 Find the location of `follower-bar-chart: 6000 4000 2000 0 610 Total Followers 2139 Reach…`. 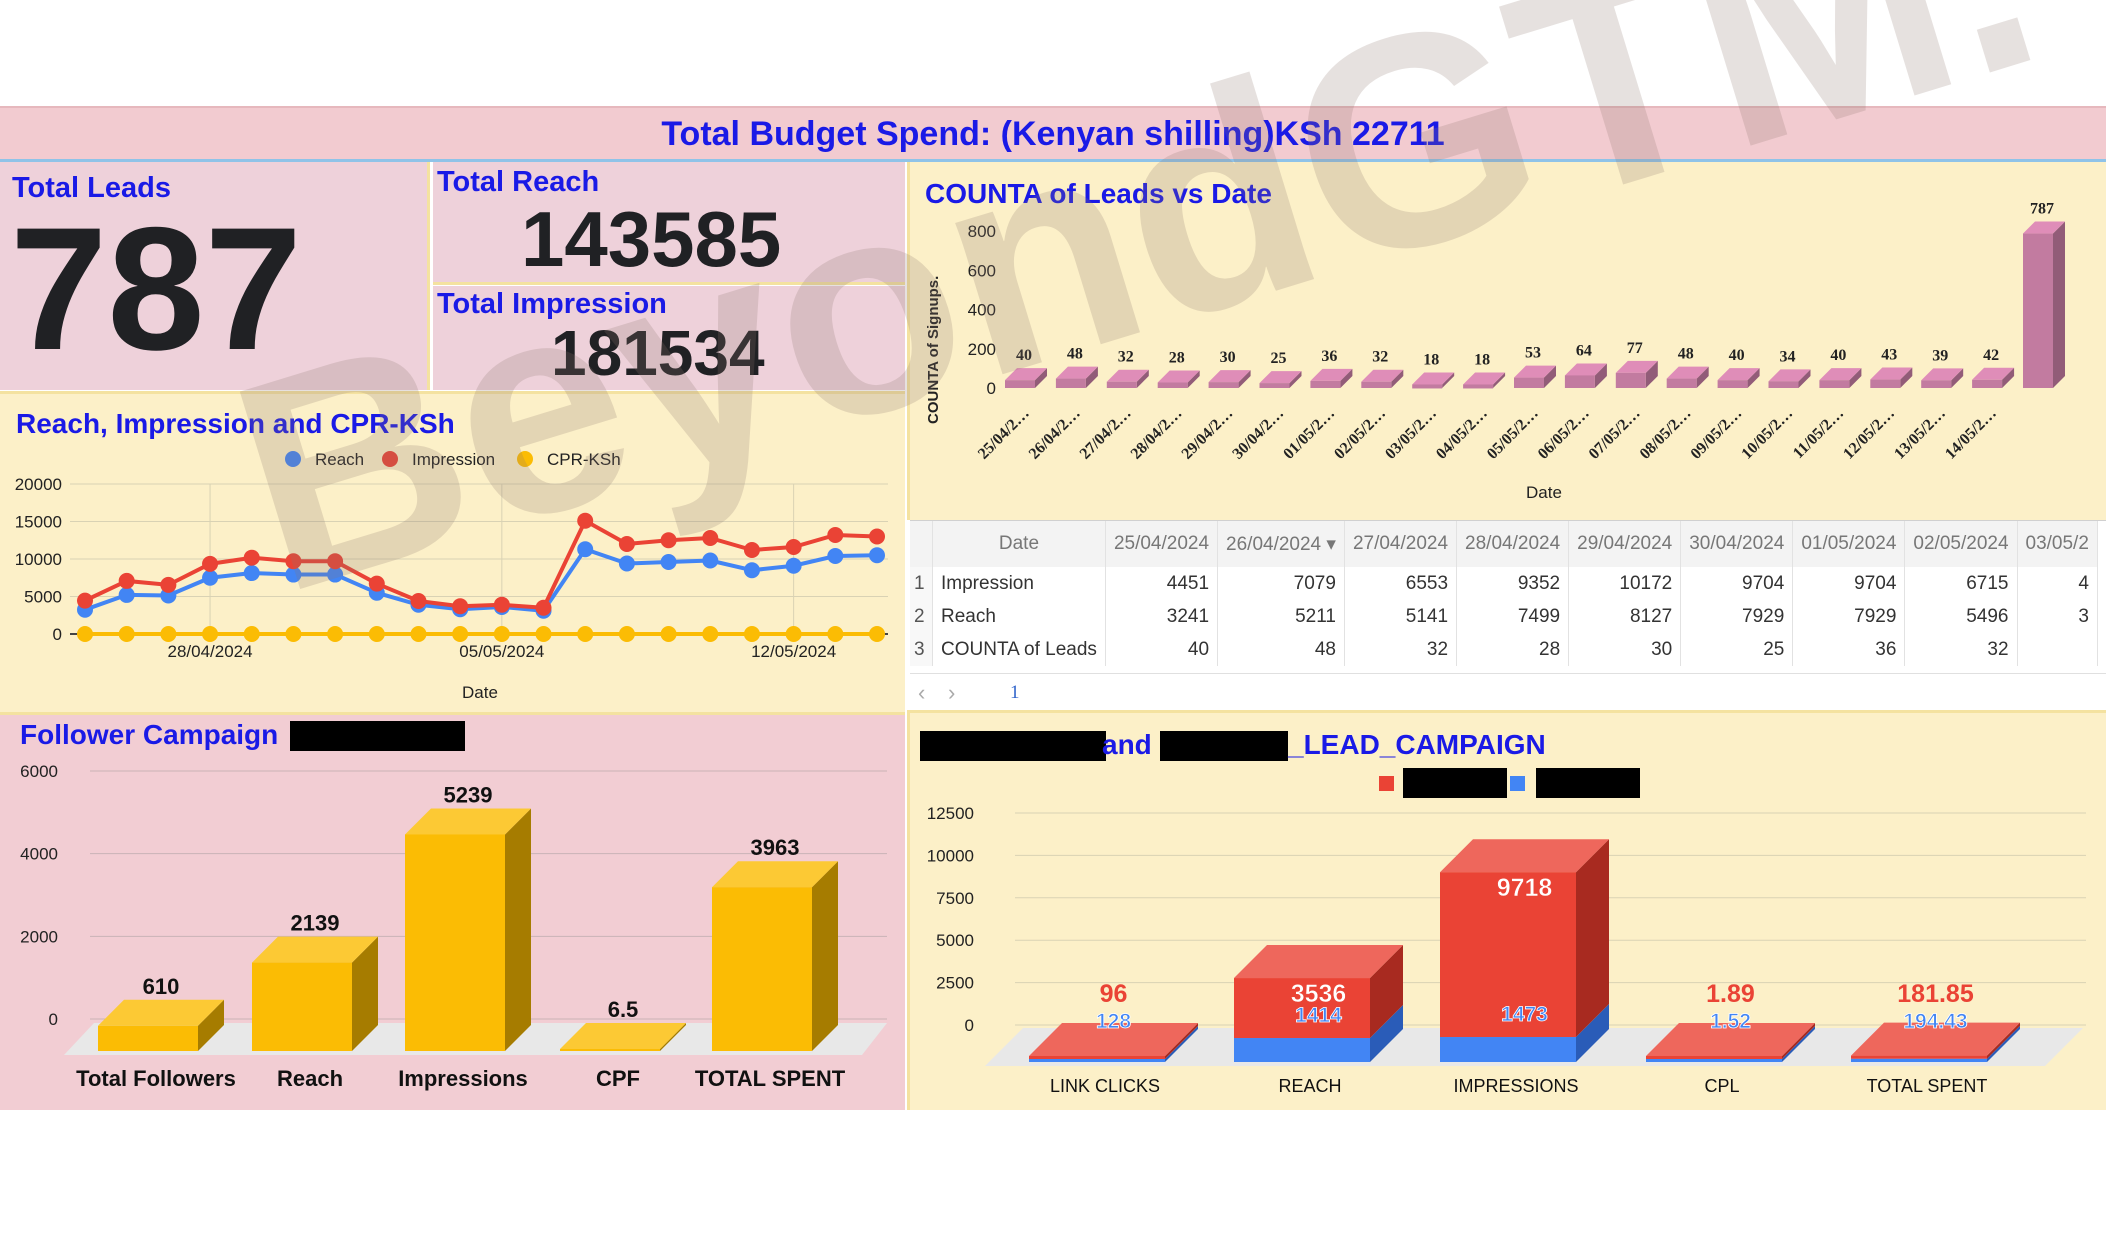

follower-bar-chart: 6000 4000 2000 0 610 Total Followers 2139 Reach… is located at coordinates (453, 926).